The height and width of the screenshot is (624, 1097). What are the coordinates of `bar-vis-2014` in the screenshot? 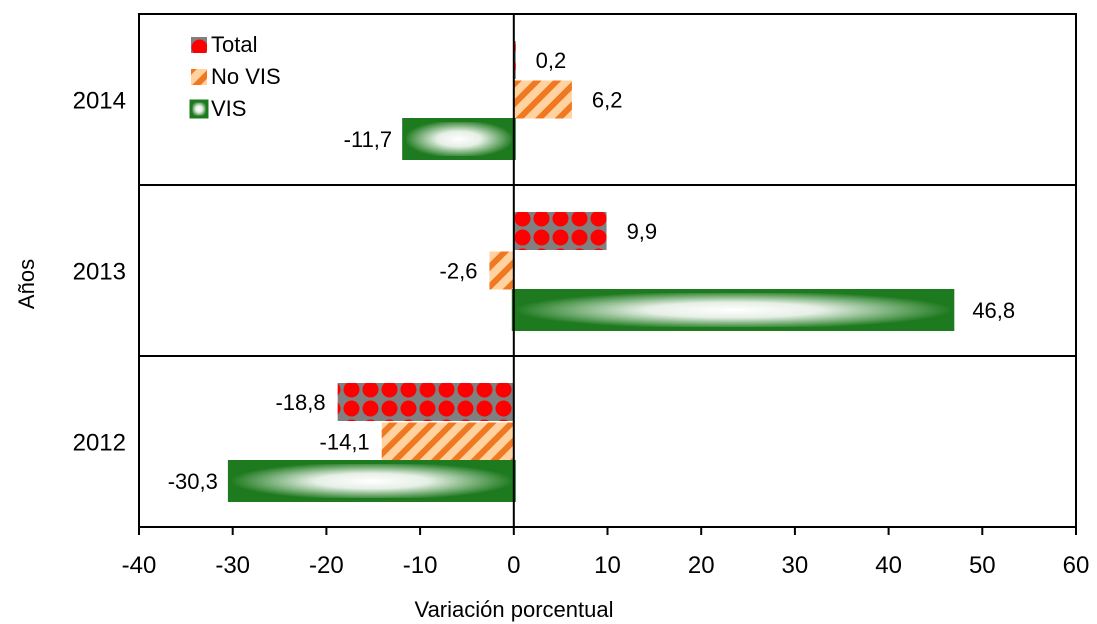 It's located at (459, 139).